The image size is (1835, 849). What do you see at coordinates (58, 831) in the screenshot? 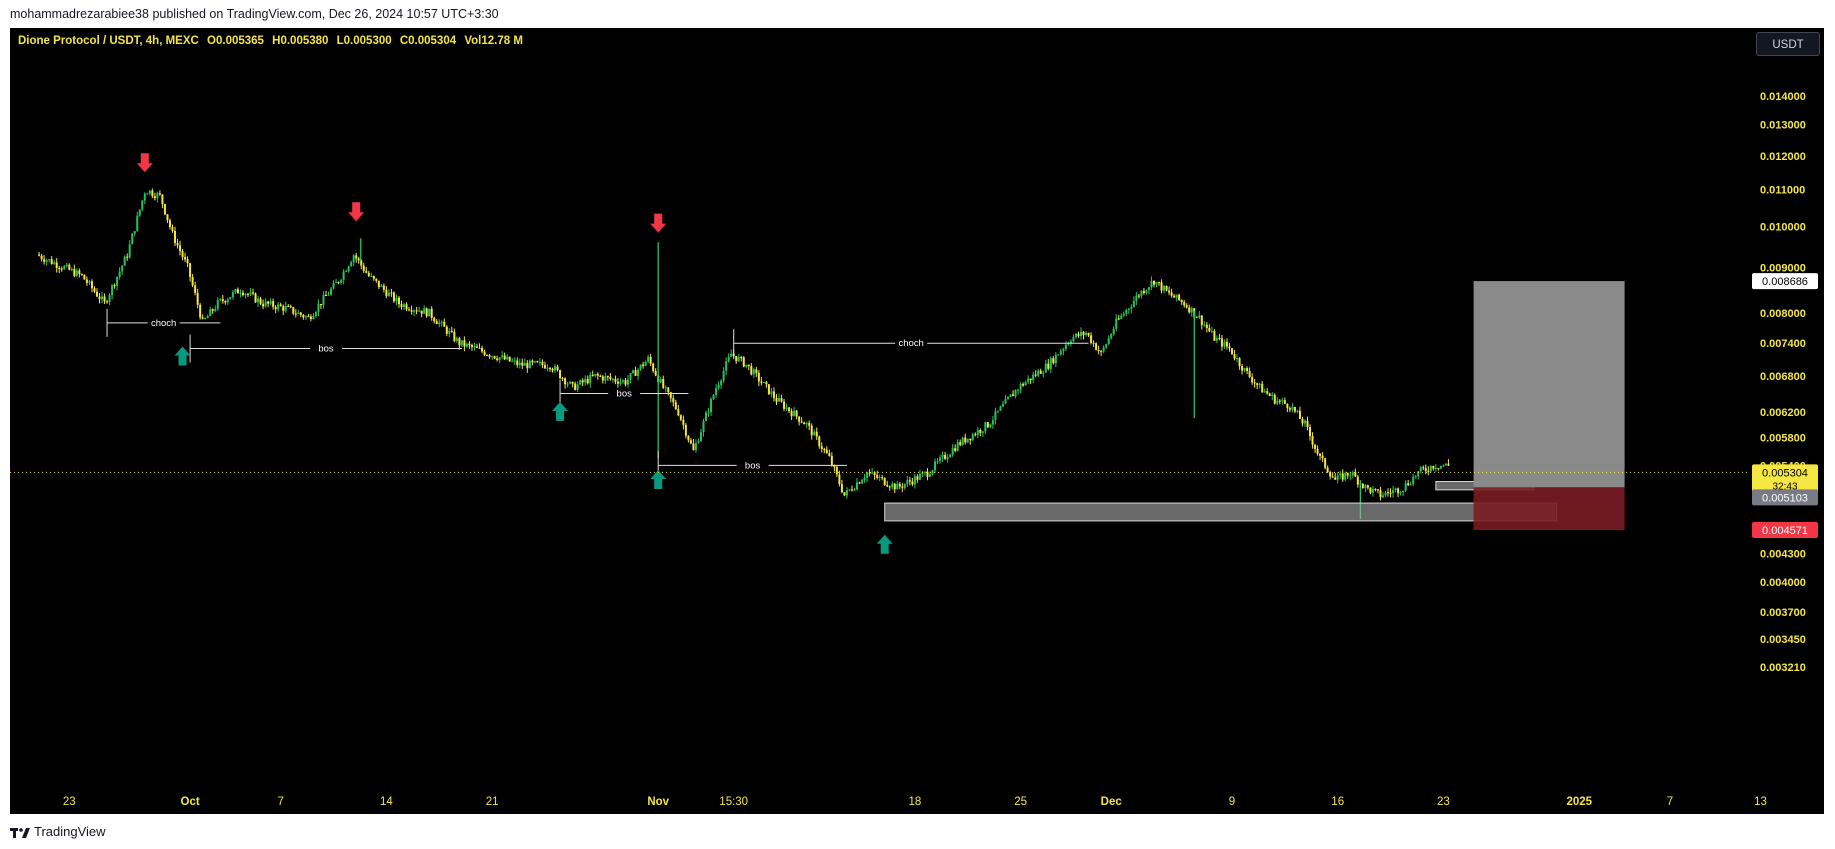
I see `tradingview-brand: TradingView` at bounding box center [58, 831].